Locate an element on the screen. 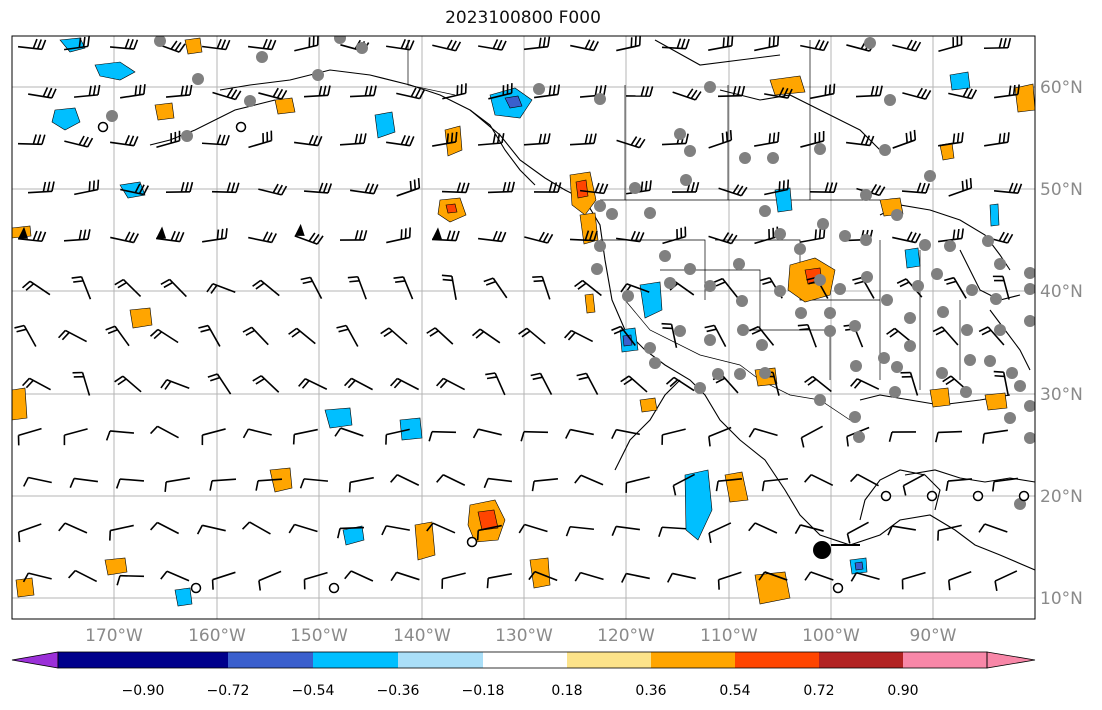 Image resolution: width=1102 pixels, height=710 pixels. lon-tick: 160°W is located at coordinates (217, 636).